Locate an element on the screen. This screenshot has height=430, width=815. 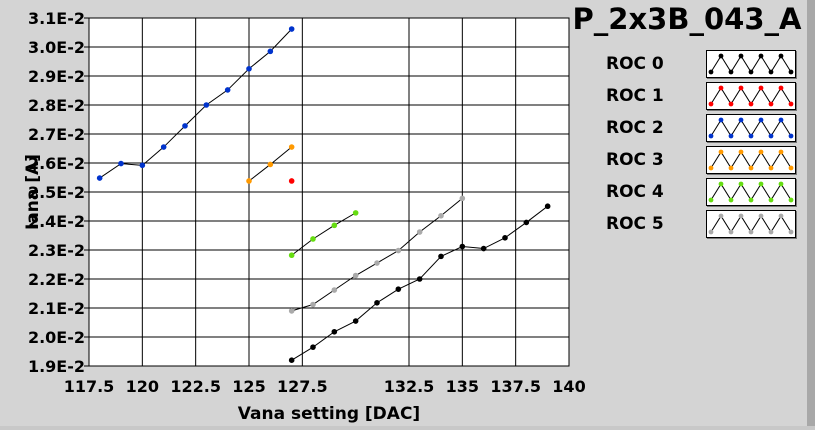
legend-label: ROC 2 is located at coordinates (635, 128).